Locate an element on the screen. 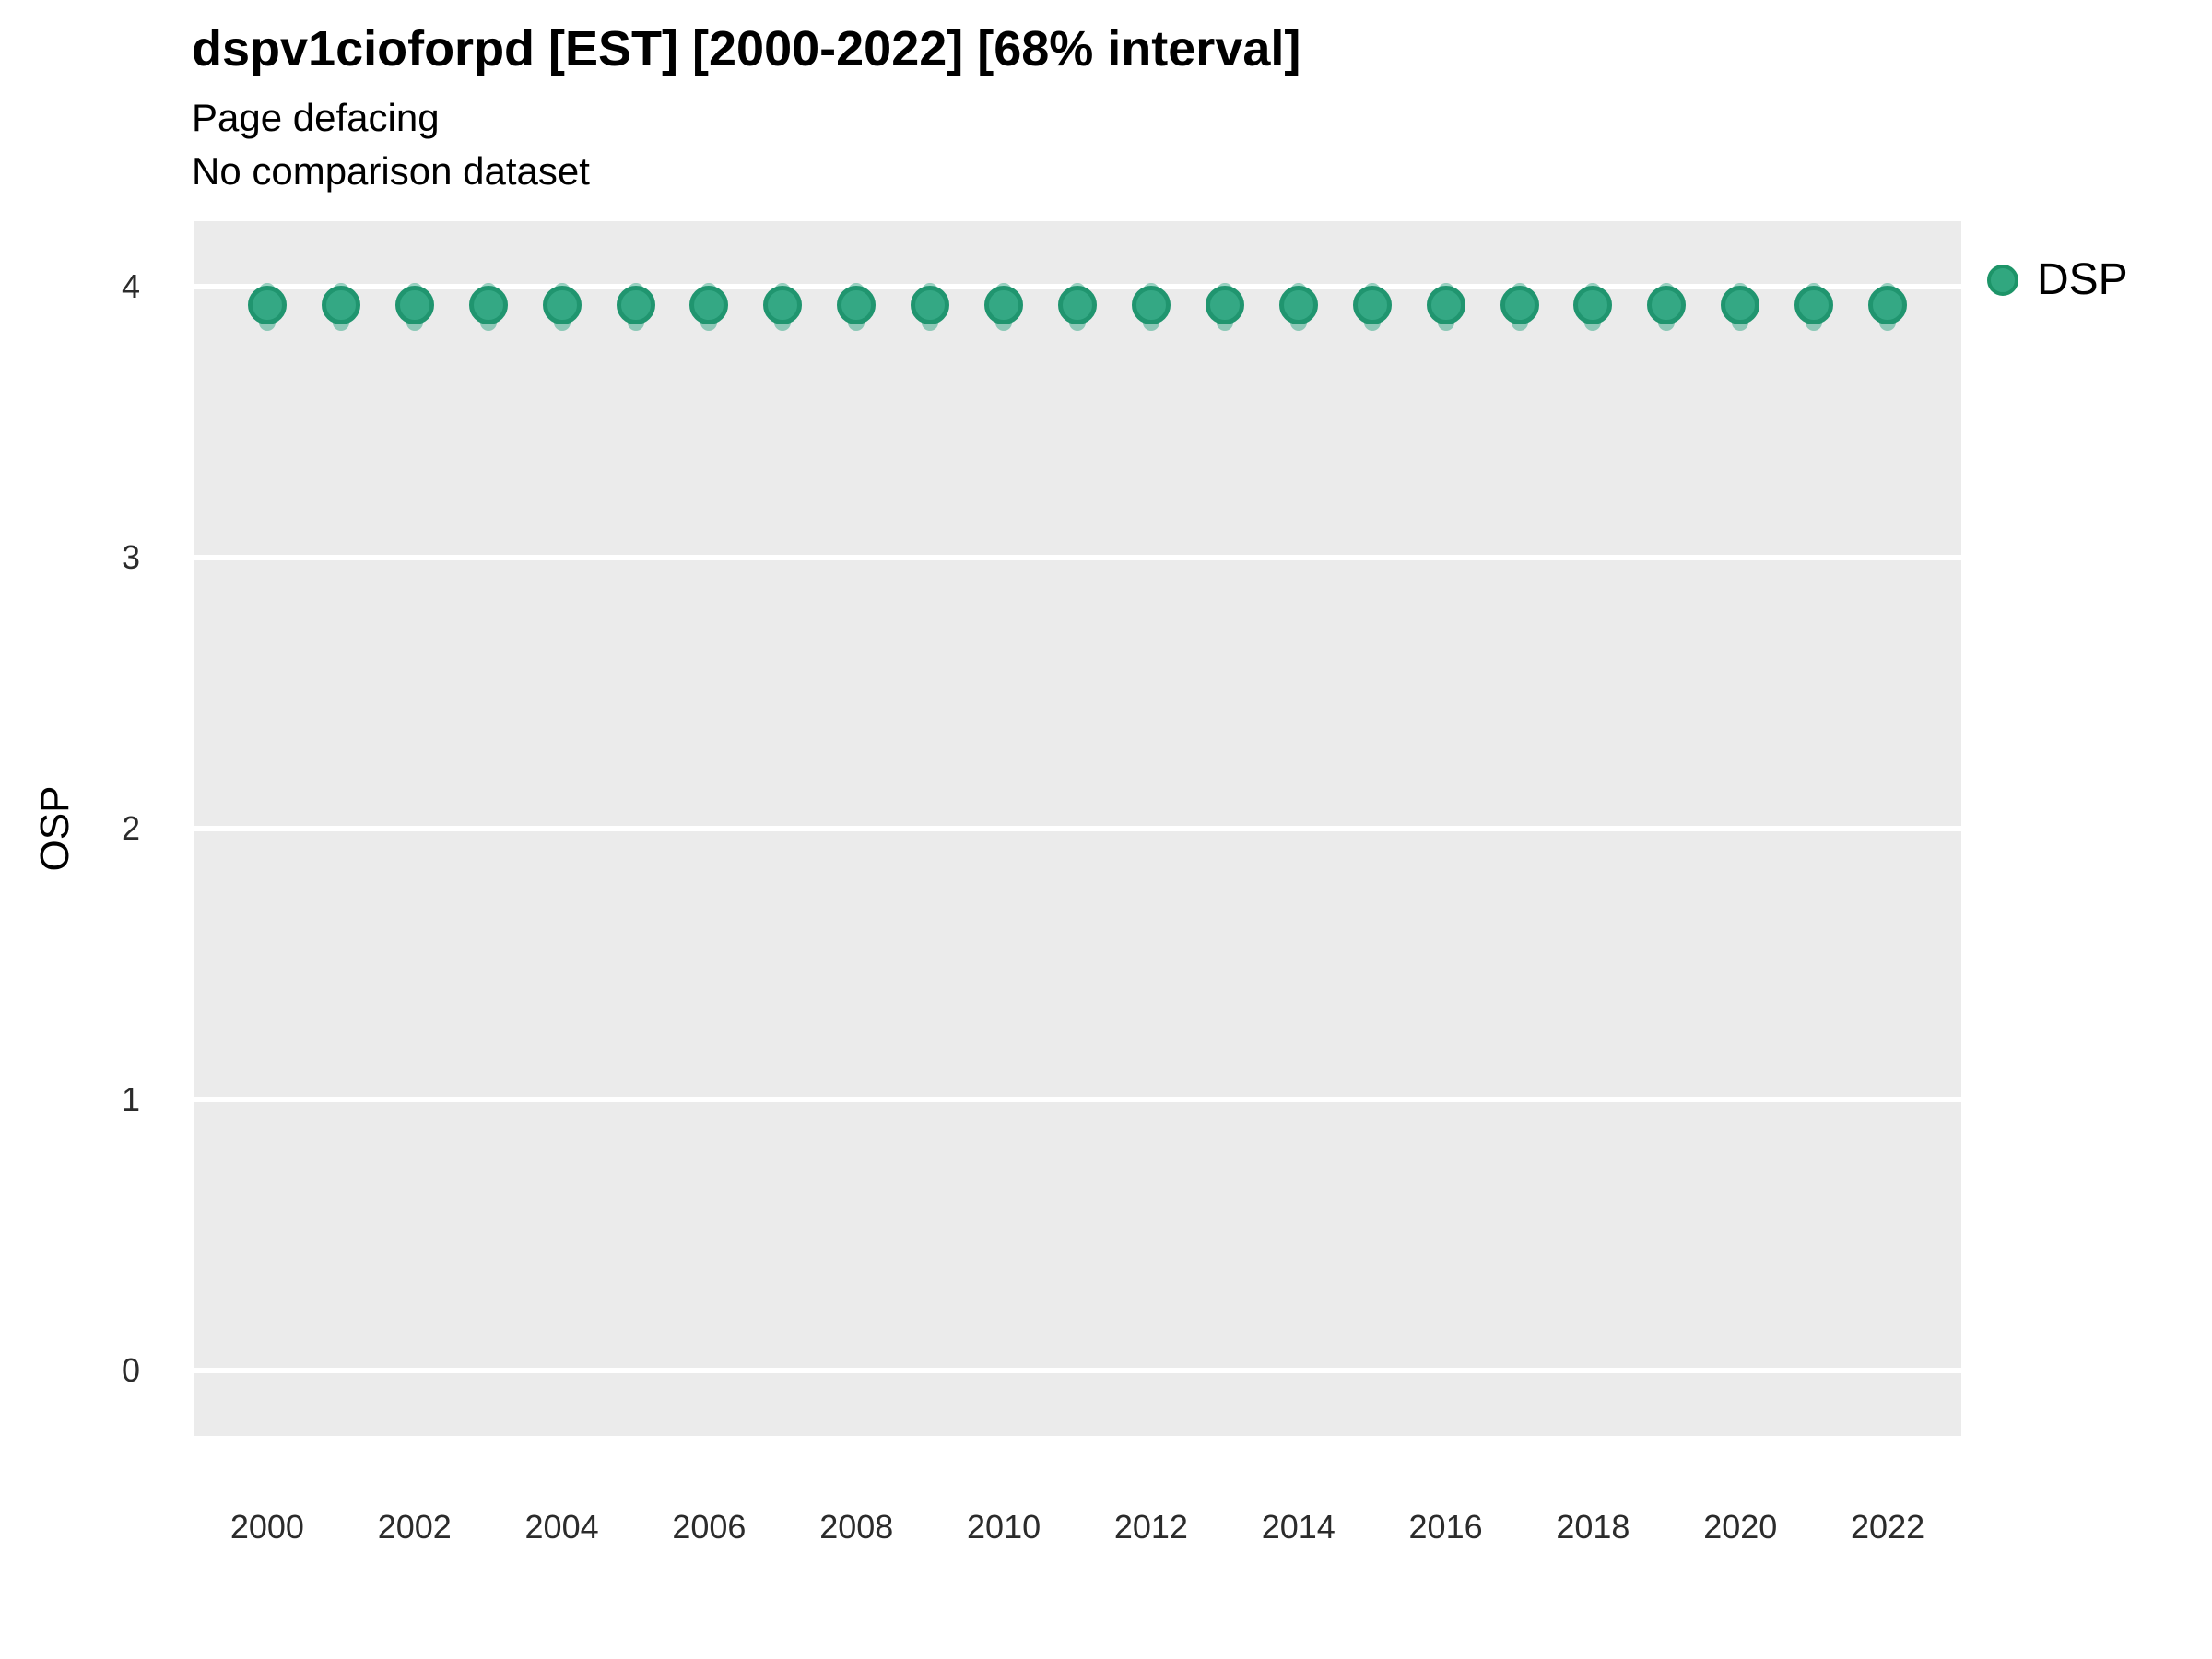 This screenshot has height=1659, width=2212. y-tick-label: 4 is located at coordinates (130, 285).